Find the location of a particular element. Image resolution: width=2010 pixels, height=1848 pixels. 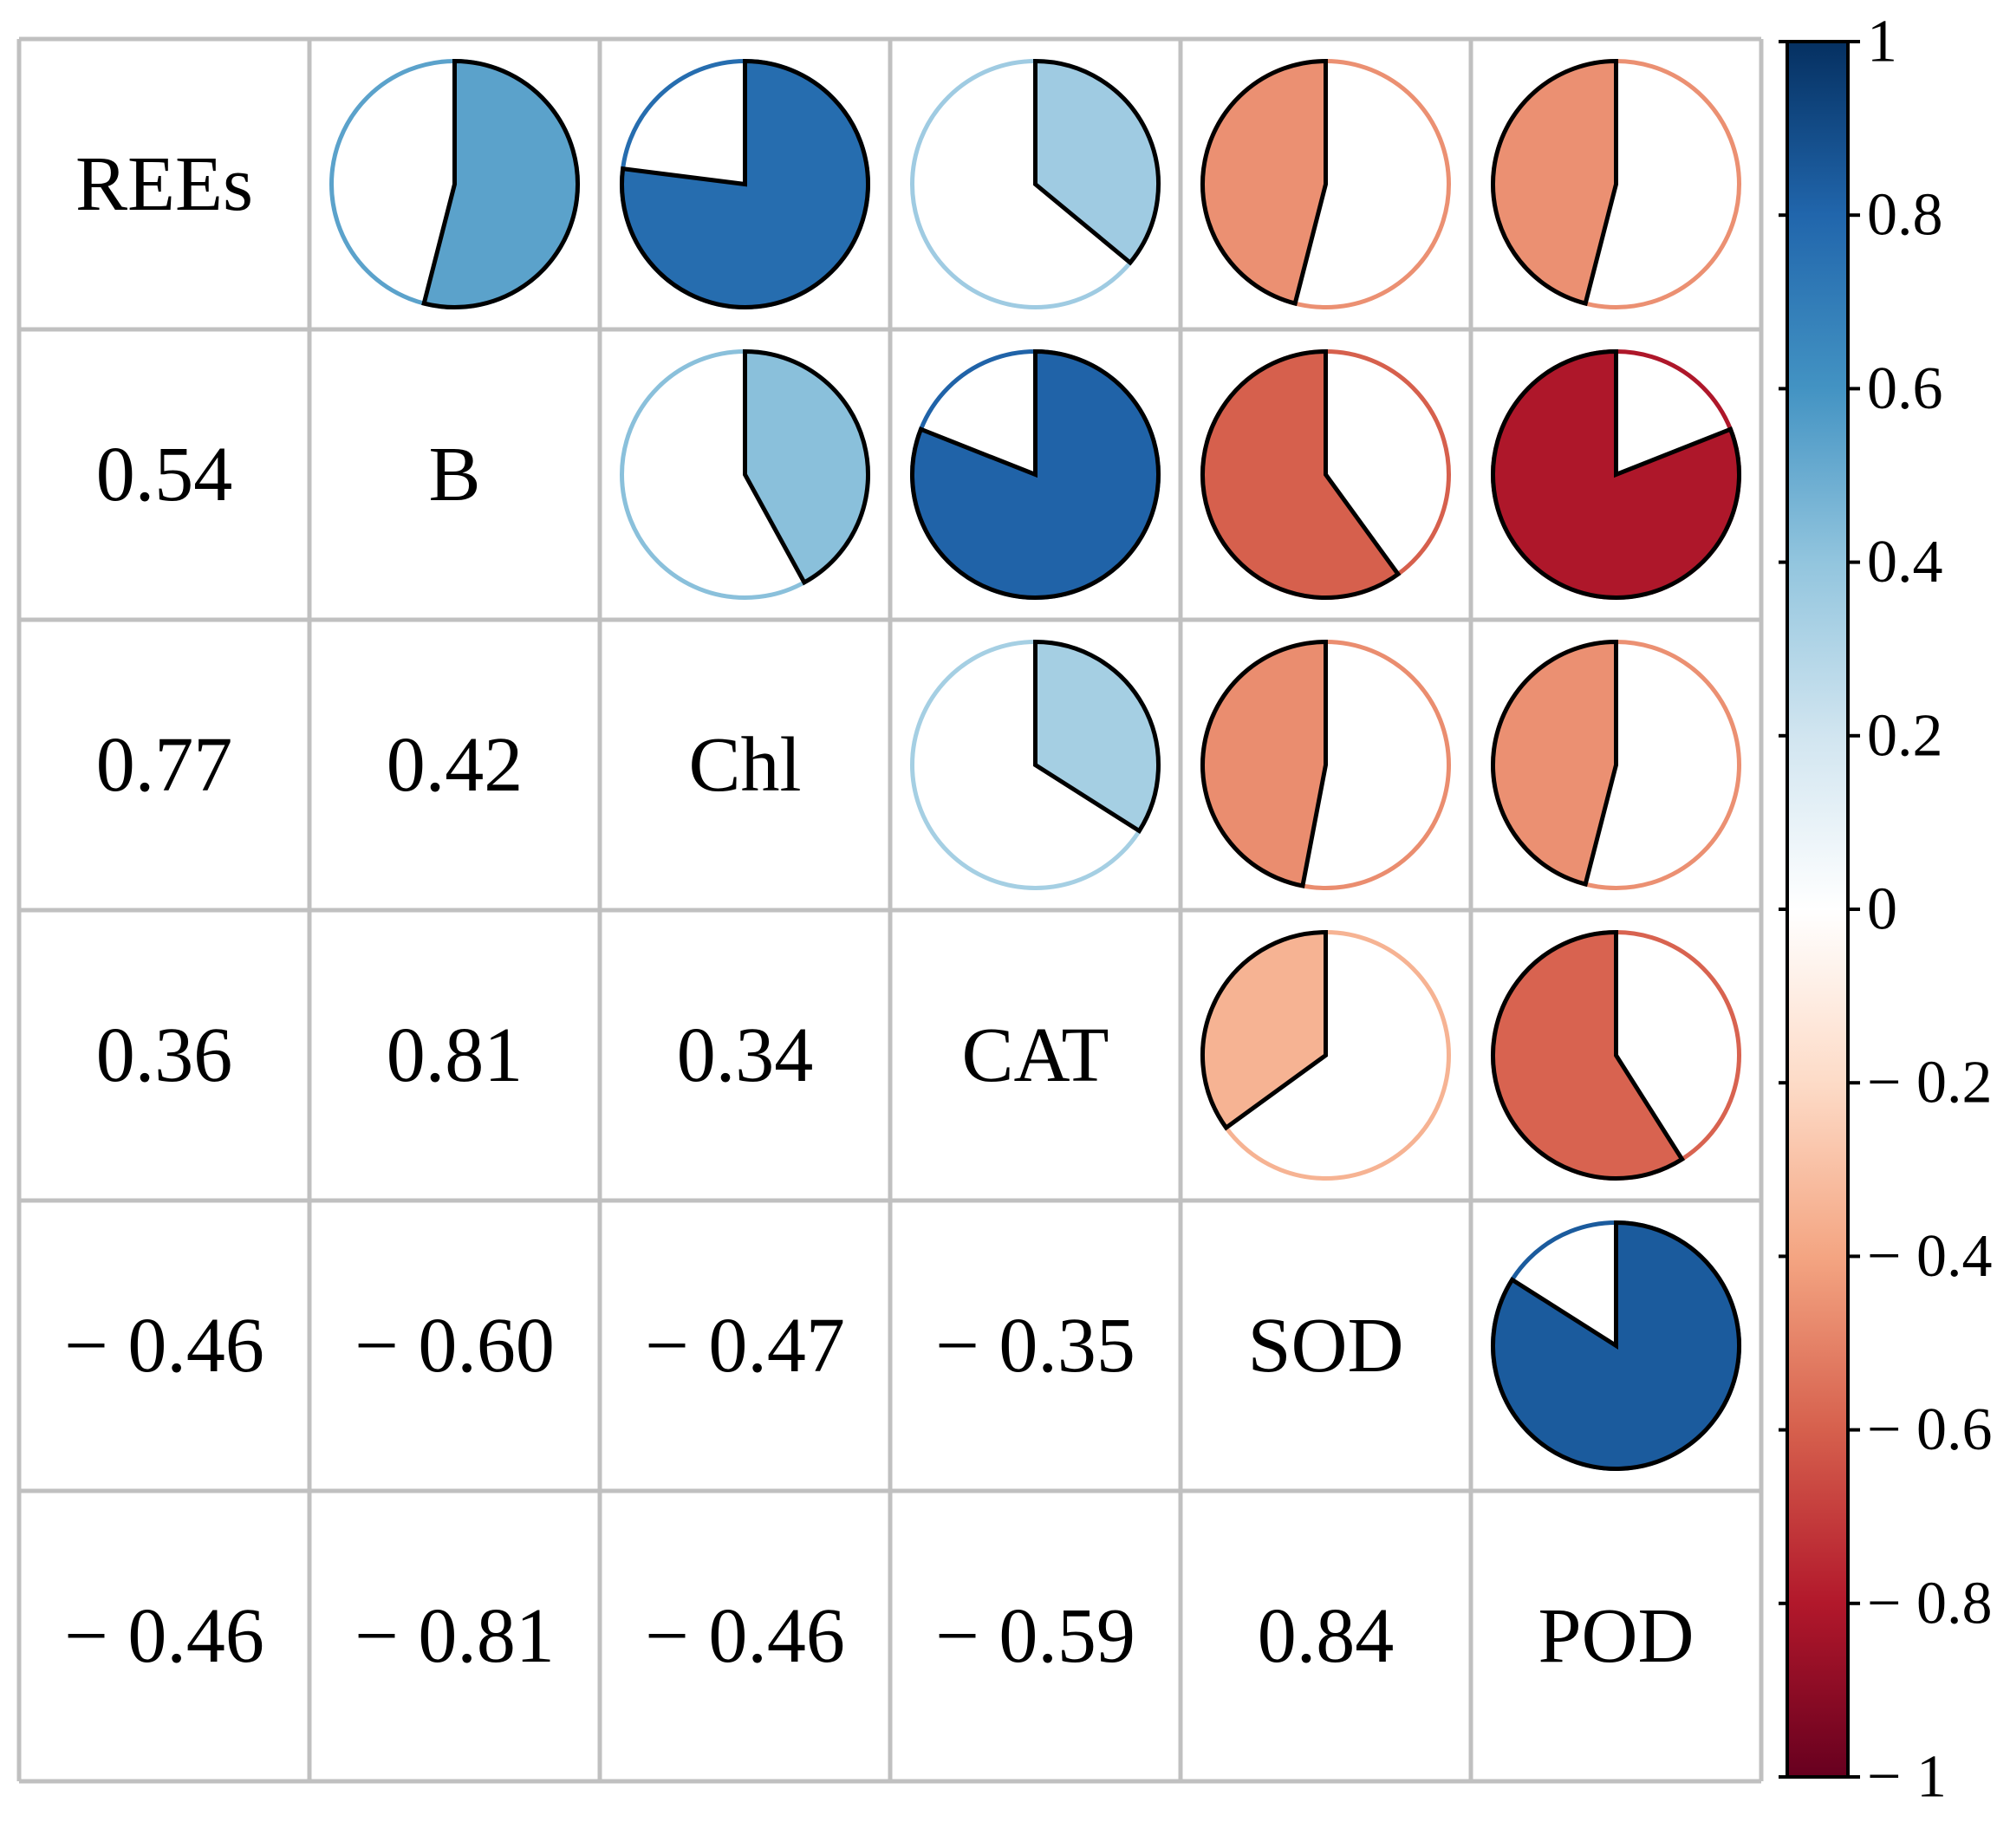

correlation-value-label: 0.77 is located at coordinates (164, 765).